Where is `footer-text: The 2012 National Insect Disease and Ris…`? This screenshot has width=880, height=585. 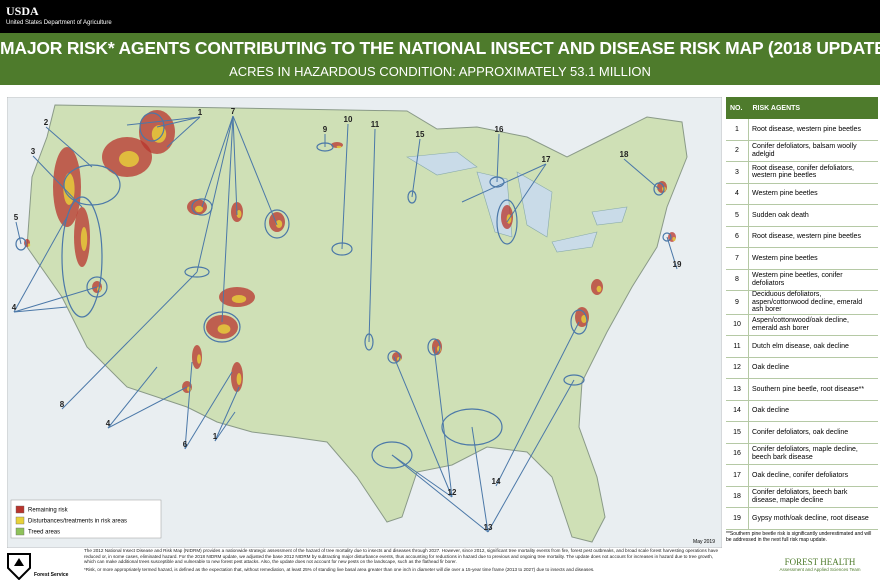
footer-text: The 2012 National Insect Disease and Ris… is located at coordinates (404, 561).